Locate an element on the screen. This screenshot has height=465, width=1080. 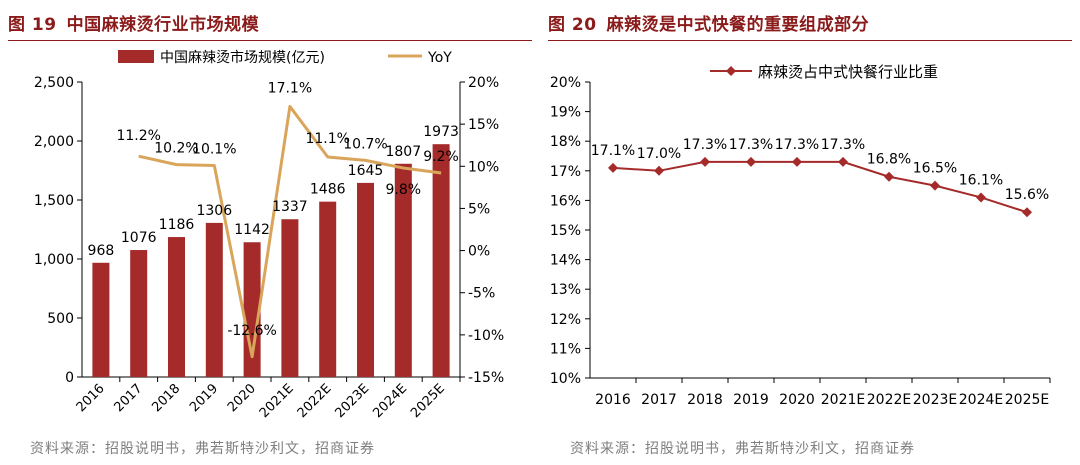
y-tick-label: 1,500 is located at coordinates (54, 201).